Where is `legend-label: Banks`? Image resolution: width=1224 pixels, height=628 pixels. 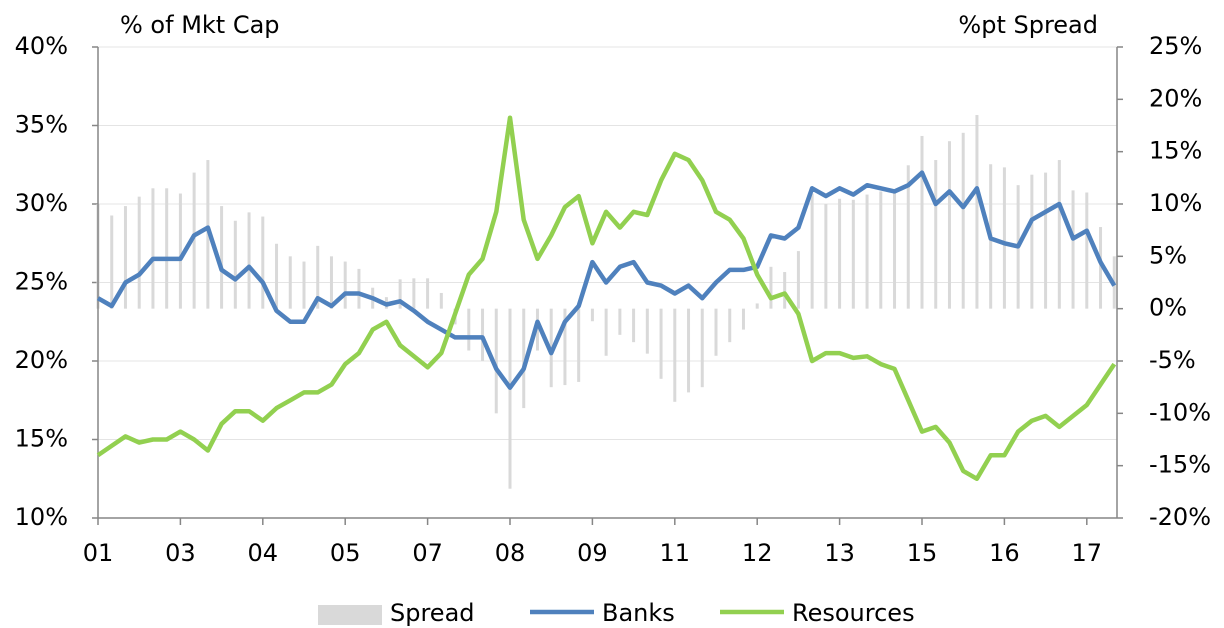
legend-label: Banks is located at coordinates (638, 613).